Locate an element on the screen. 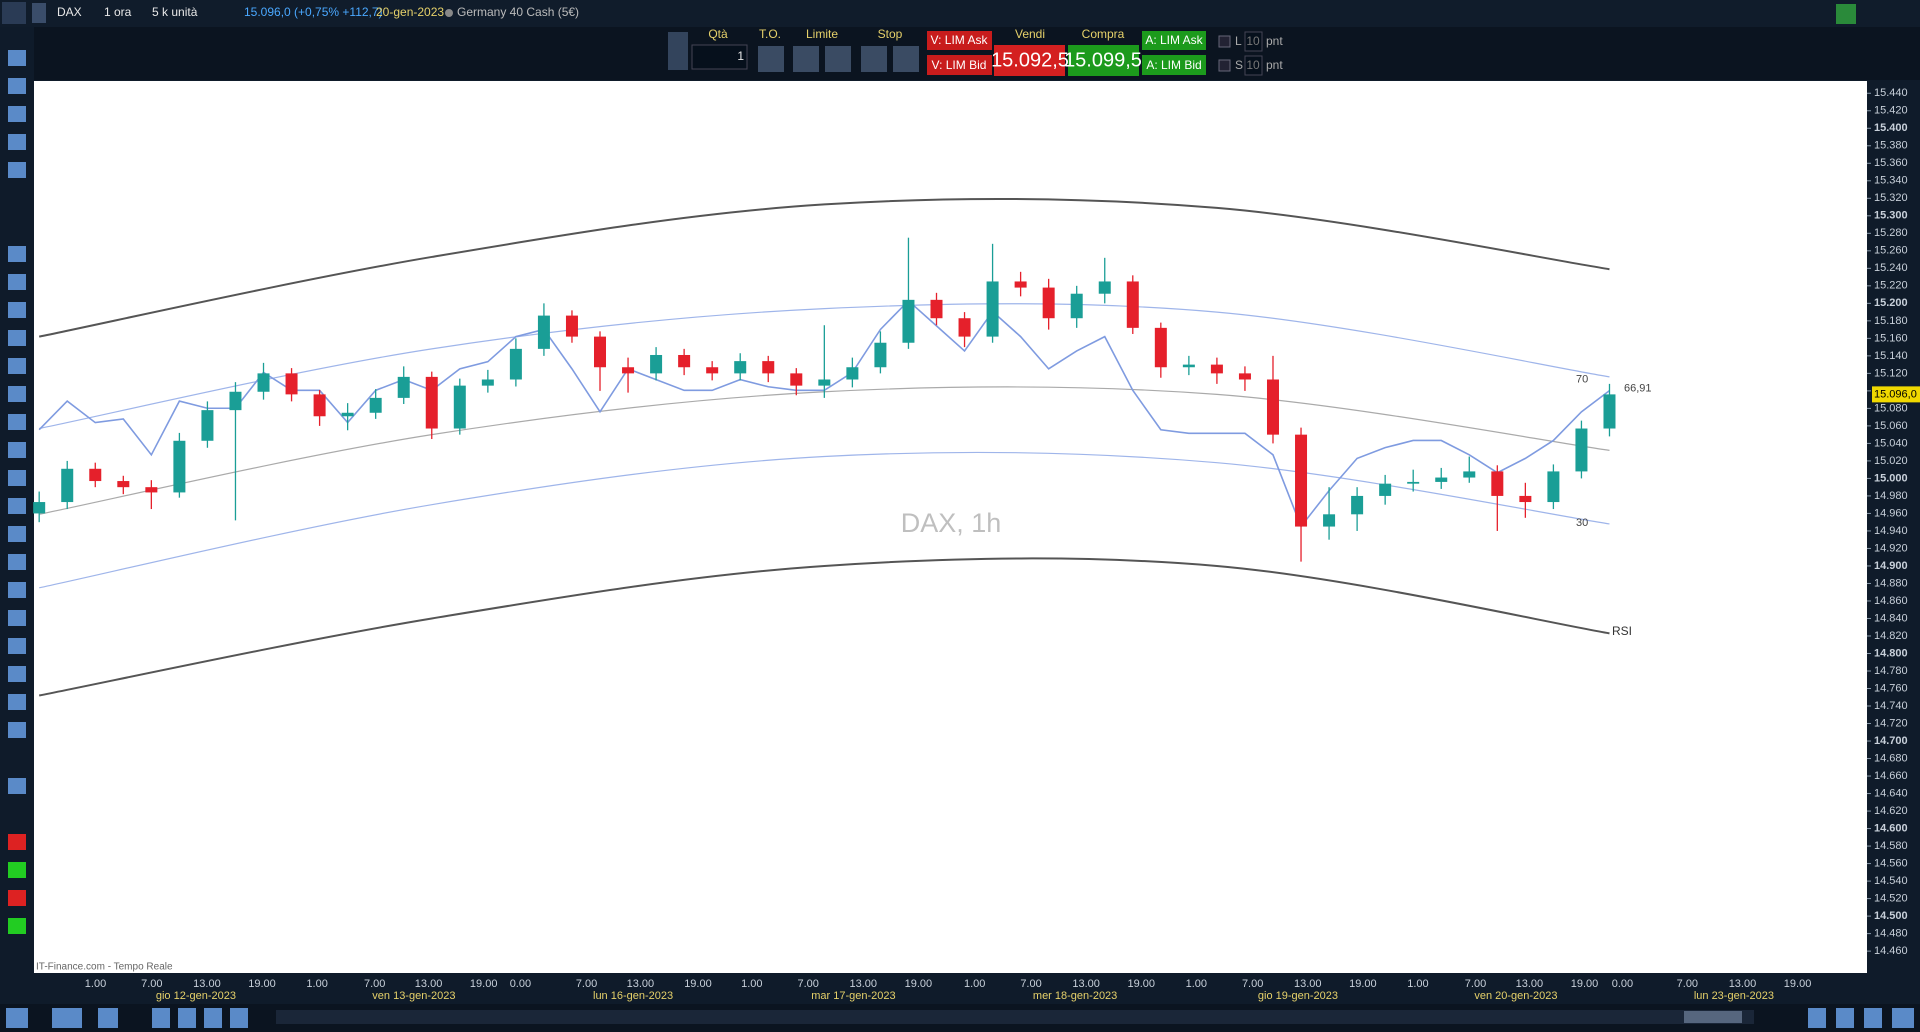 This screenshot has height=1032, width=1920. buy-ask-button is located at coordinates (1174, 40).